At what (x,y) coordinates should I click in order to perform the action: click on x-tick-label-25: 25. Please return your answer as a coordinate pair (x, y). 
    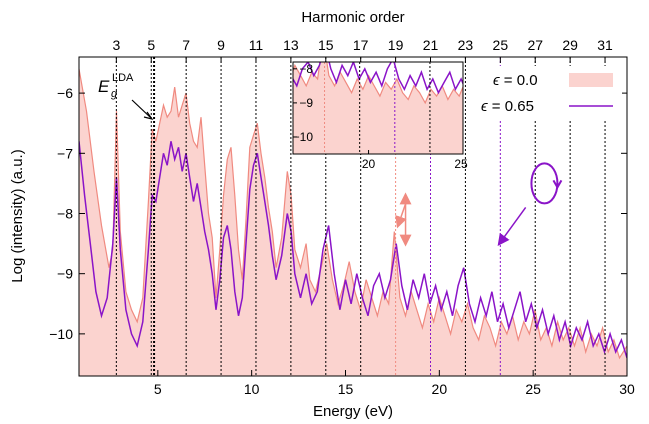
    Looking at the image, I should click on (533, 389).